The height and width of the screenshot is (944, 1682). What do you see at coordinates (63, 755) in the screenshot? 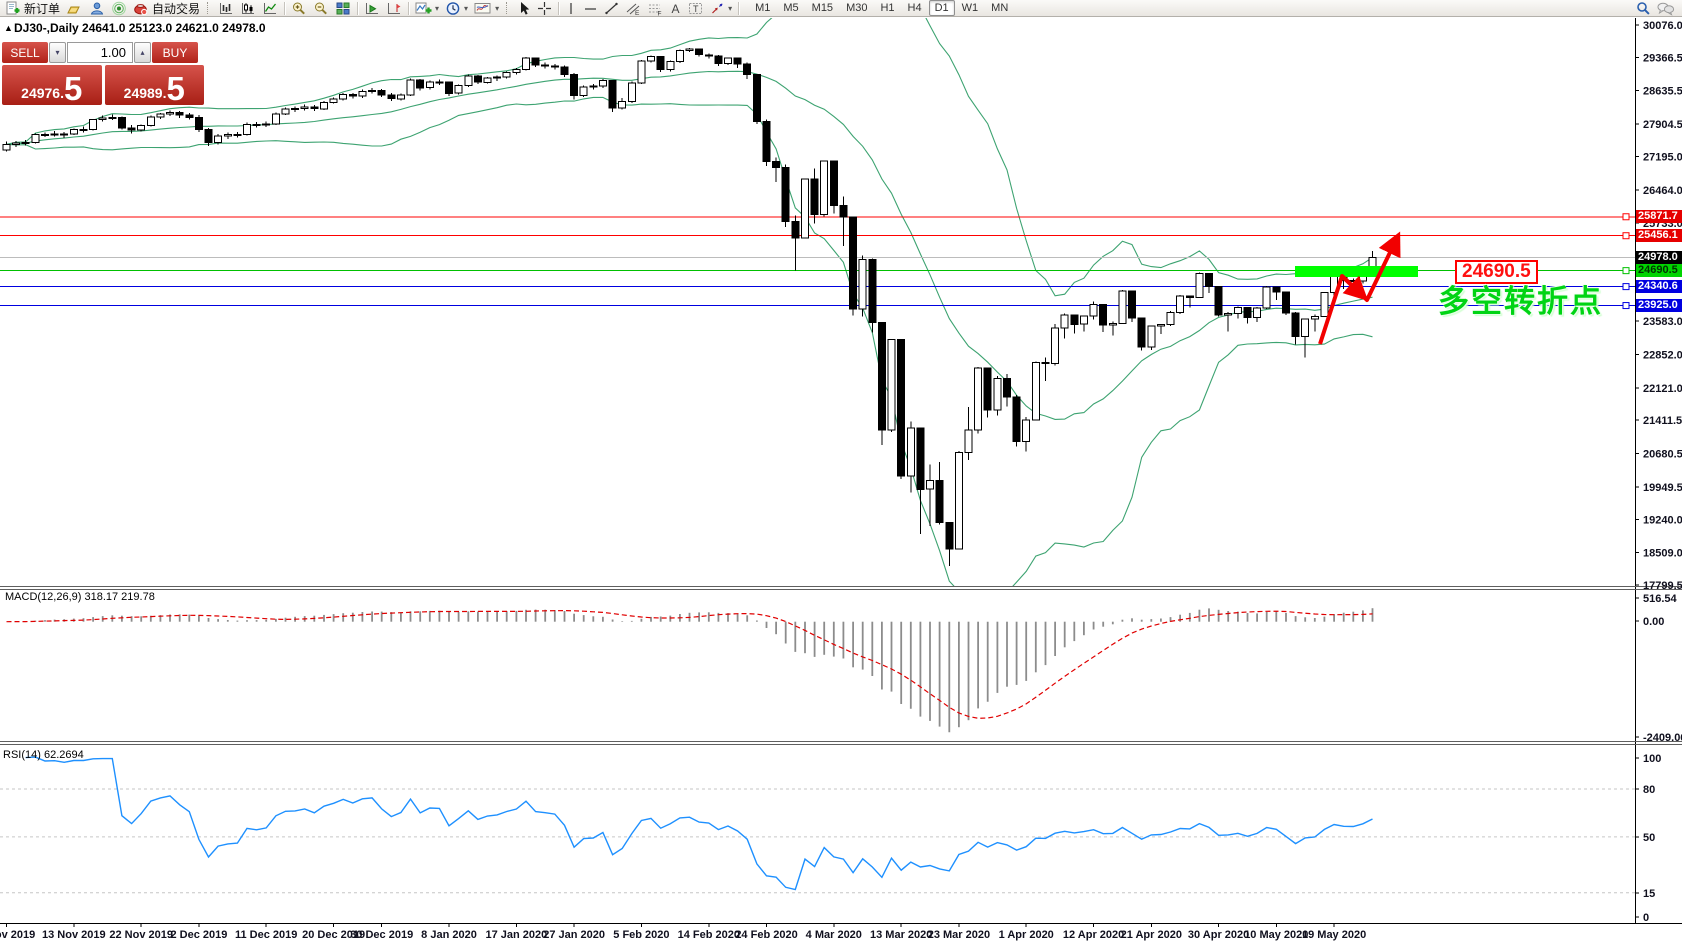
I see `rsi-value: 62.2694` at bounding box center [63, 755].